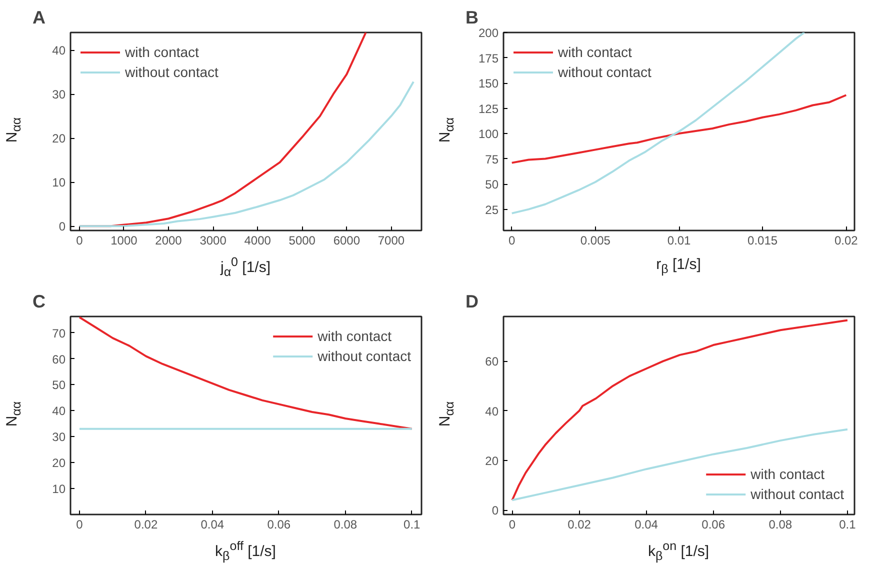 The height and width of the screenshot is (572, 870). Describe the element at coordinates (488, 83) in the screenshot. I see `y-tick-label: 150` at that location.